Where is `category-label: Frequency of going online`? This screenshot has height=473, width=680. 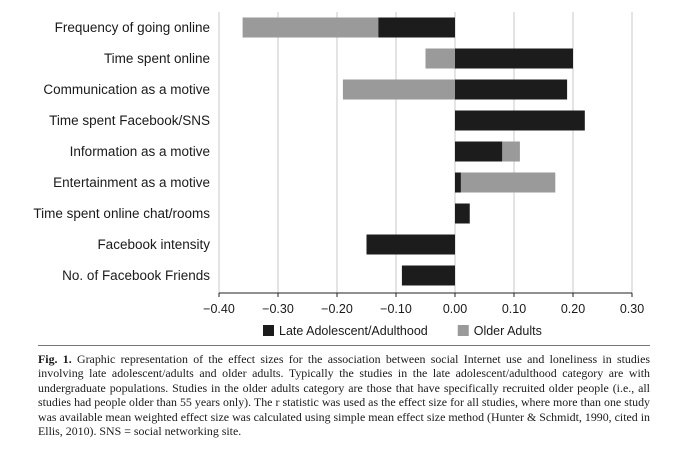 category-label: Frequency of going online is located at coordinates (132, 27).